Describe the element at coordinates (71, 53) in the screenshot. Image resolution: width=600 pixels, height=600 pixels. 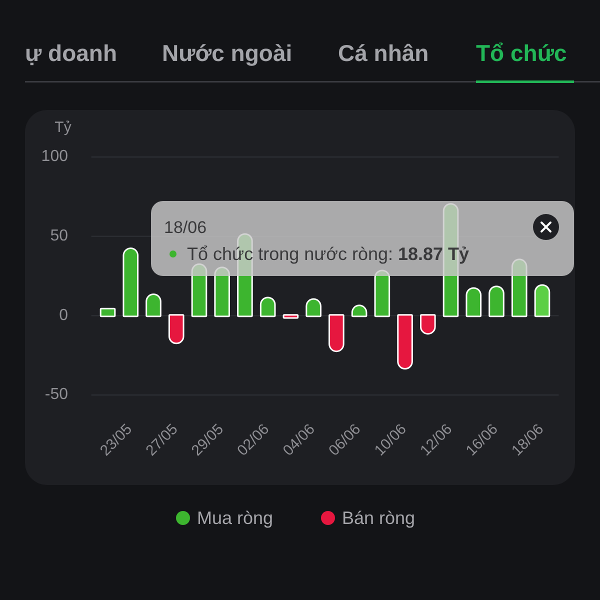
I see `text: ự doanh` at that location.